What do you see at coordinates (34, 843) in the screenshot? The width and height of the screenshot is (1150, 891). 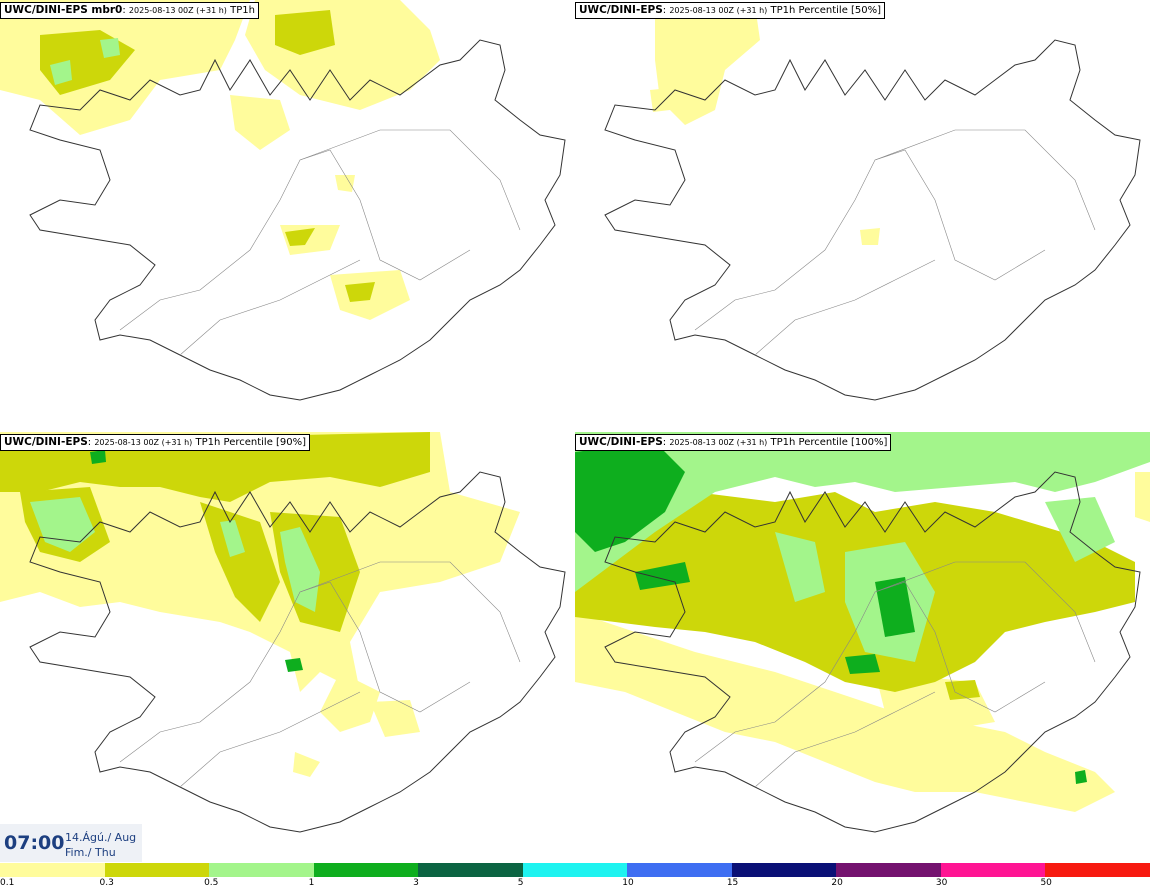 I see `valid-time-clock: 07:00` at bounding box center [34, 843].